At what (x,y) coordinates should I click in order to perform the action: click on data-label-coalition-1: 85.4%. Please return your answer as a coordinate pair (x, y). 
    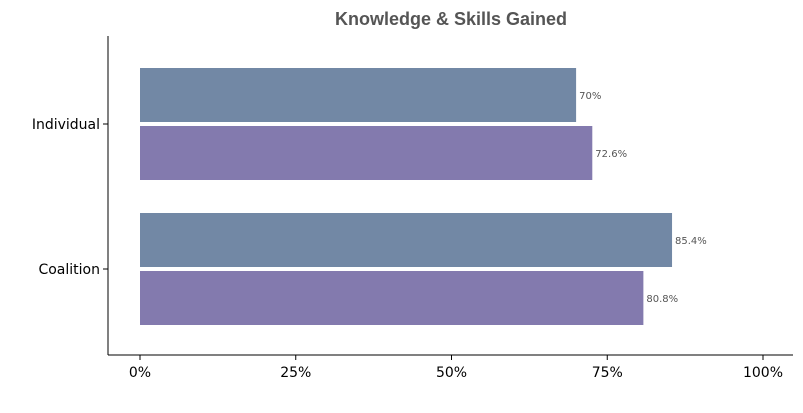
    Looking at the image, I should click on (691, 241).